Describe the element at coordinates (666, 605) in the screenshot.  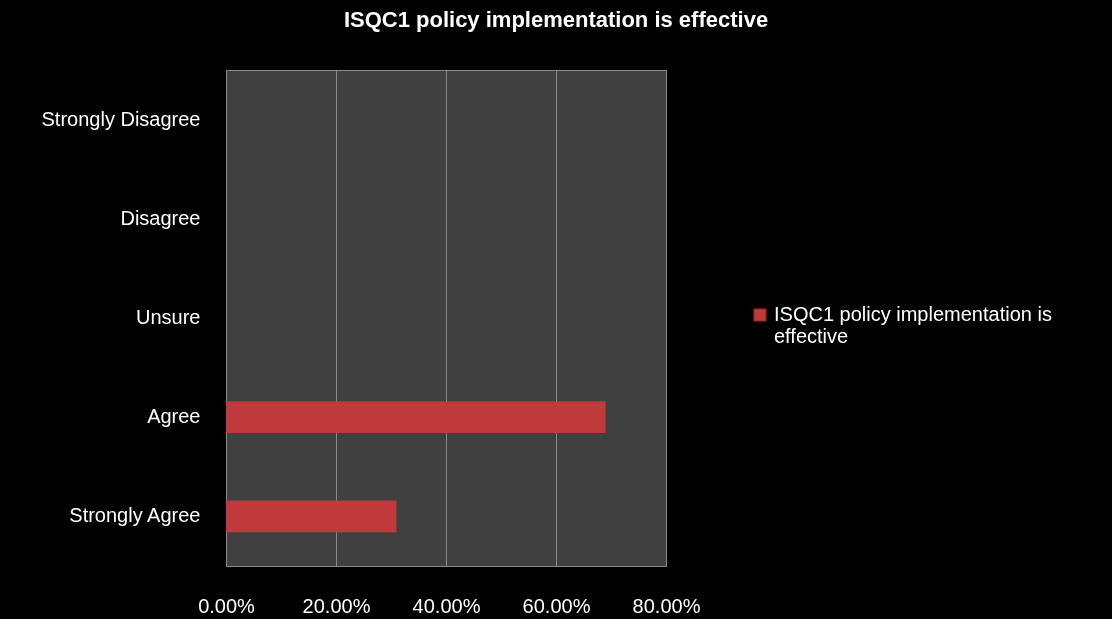
I see `x-tick-label: 80.00%` at that location.